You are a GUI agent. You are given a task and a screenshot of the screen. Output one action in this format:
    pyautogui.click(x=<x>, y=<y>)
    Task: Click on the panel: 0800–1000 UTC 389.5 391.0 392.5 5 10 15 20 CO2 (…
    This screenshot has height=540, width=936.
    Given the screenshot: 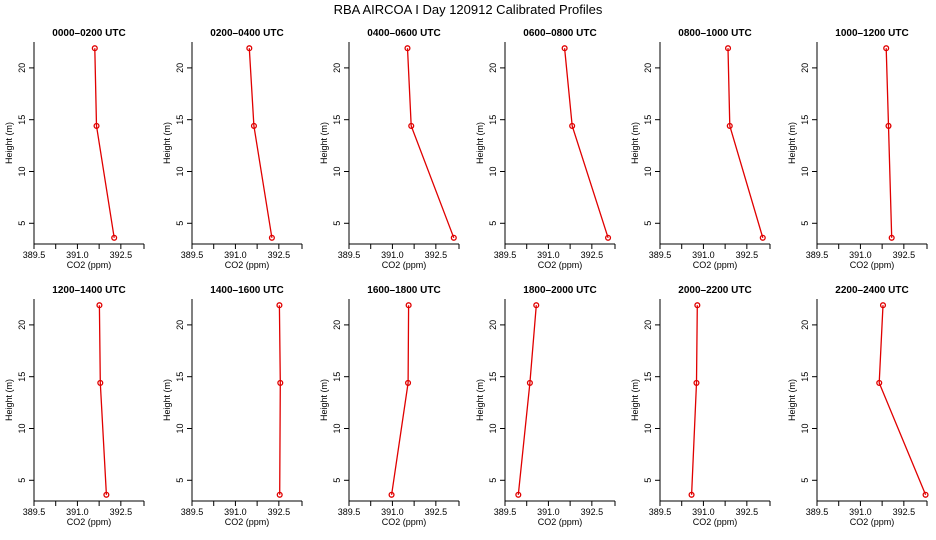 What is the action you would take?
    pyautogui.click(x=700, y=149)
    